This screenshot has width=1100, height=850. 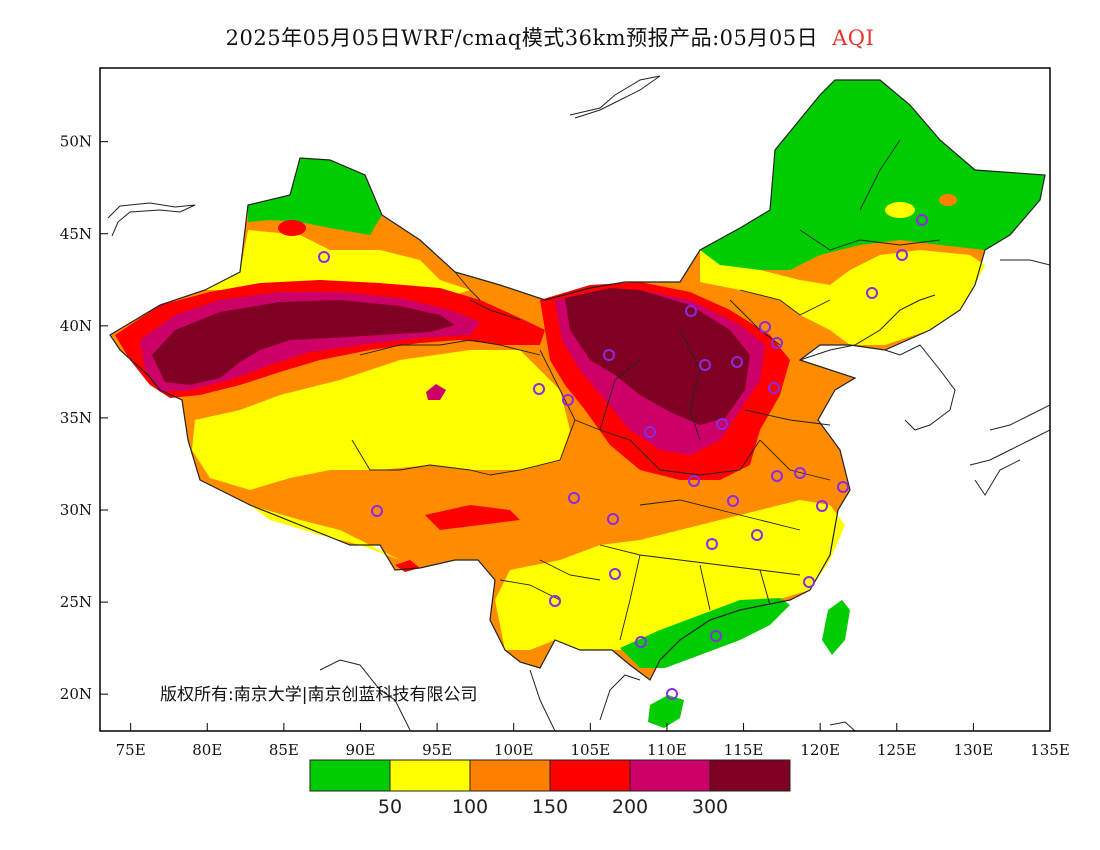 What do you see at coordinates (76, 418) in the screenshot?
I see `y-tick-label: 35N` at bounding box center [76, 418].